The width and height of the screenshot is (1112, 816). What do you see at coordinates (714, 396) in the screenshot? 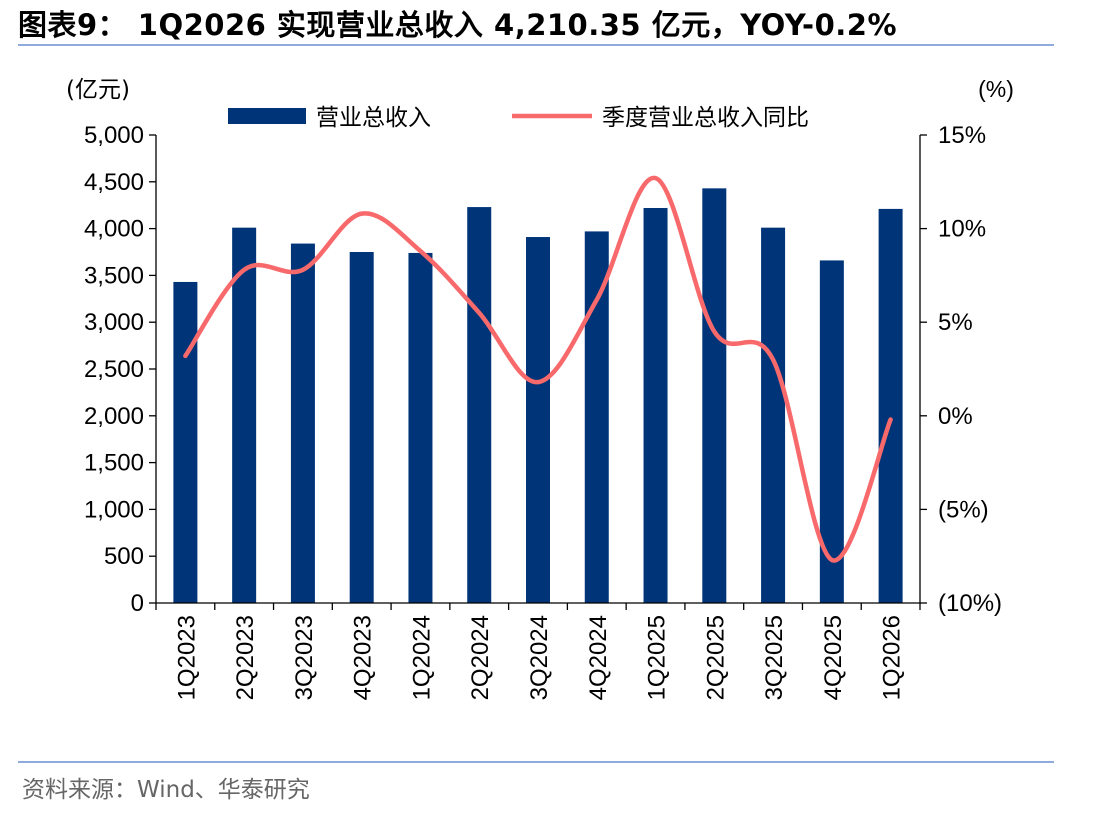
I see `bar-2Q2025` at bounding box center [714, 396].